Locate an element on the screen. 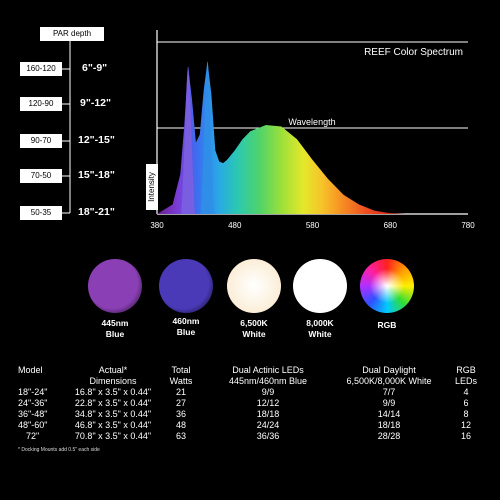 The height and width of the screenshot is (500, 500). table-footnote: * Docking Mounts add 0.5" each side is located at coordinates (59, 450).